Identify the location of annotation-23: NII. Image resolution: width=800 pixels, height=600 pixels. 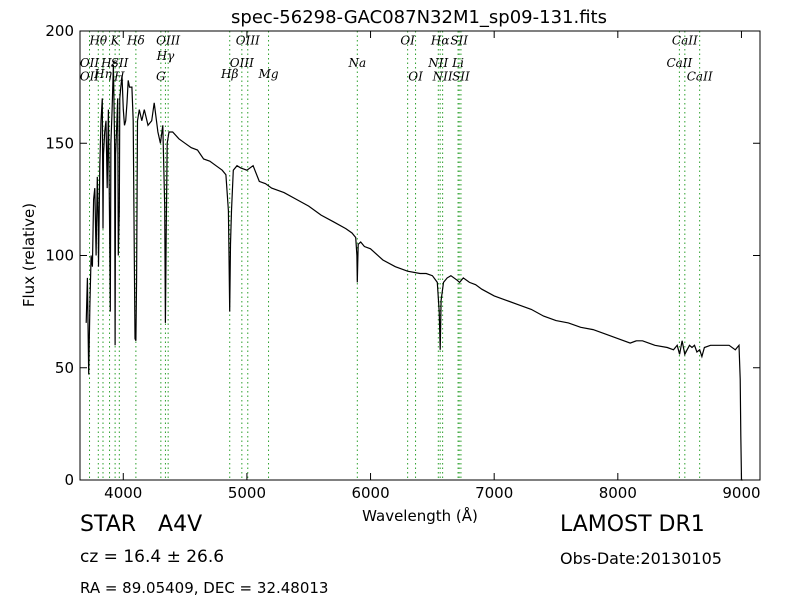
(442, 76).